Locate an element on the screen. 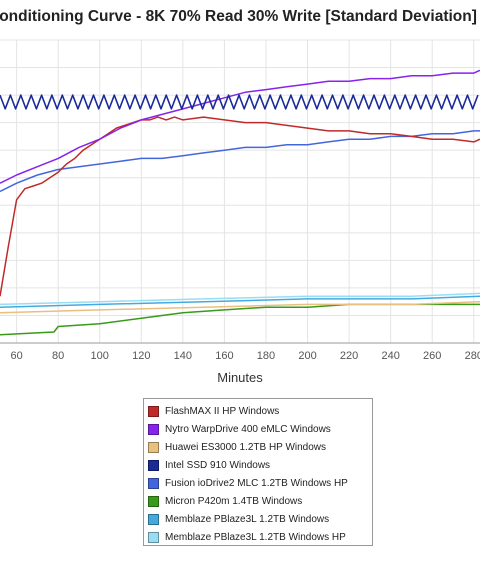  legend-label: Nytro WarpDrive 400 eMLC Windows is located at coordinates (248, 429).